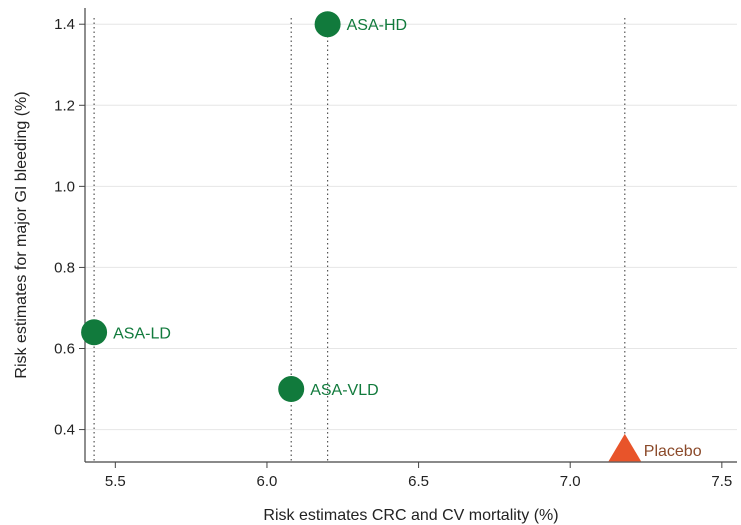  I want to click on x-tick-label-2: 6.5, so click(418, 481).